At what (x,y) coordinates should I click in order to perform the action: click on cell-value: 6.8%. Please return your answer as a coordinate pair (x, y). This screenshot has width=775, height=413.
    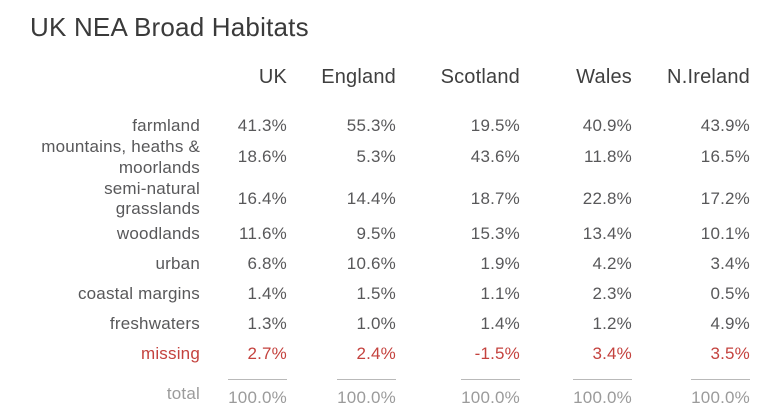
    Looking at the image, I should click on (267, 263).